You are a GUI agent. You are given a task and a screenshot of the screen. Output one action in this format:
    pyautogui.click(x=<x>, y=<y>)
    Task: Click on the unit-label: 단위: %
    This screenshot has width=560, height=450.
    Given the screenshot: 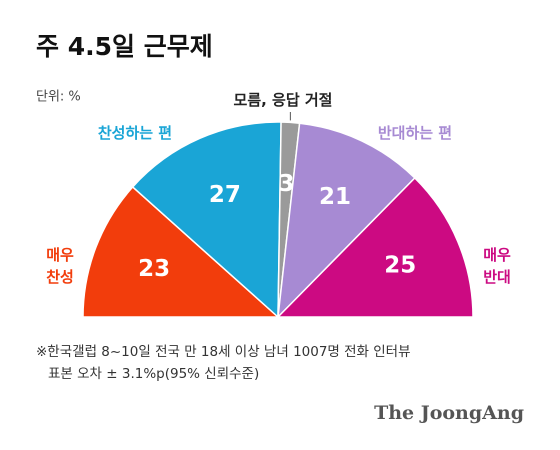 What is the action you would take?
    pyautogui.click(x=58, y=97)
    